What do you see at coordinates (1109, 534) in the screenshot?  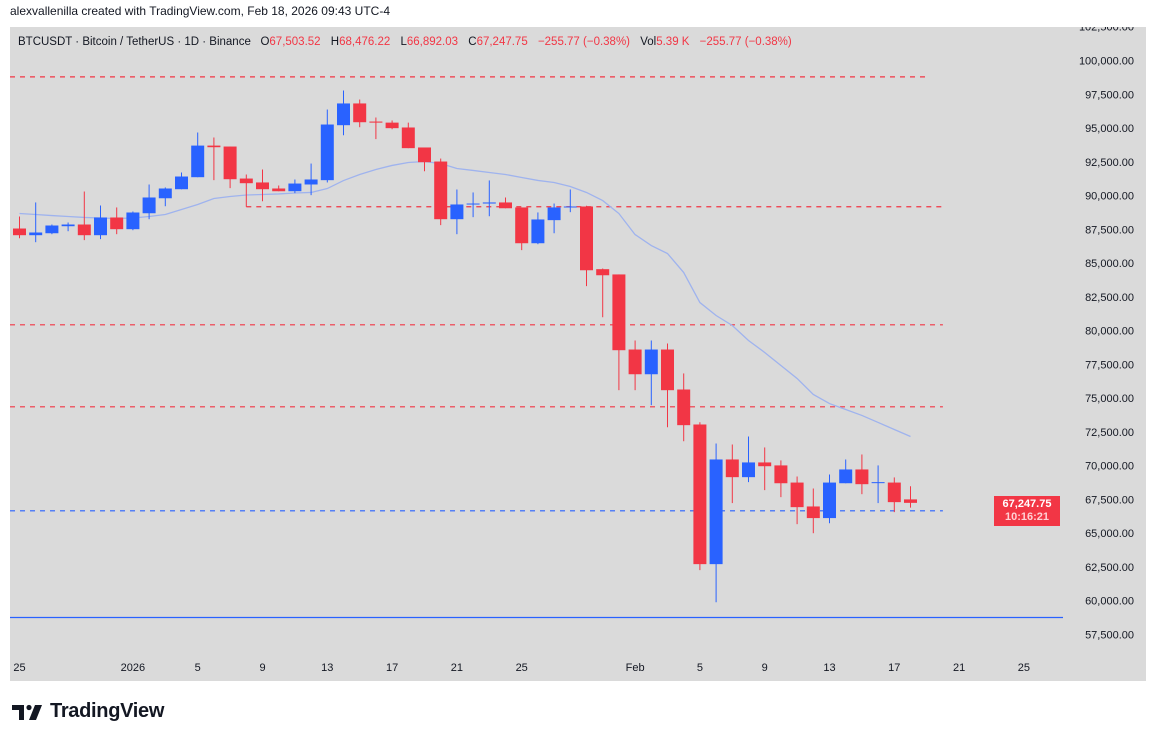 I see `price-tick-label: 65,000.00` at bounding box center [1109, 534].